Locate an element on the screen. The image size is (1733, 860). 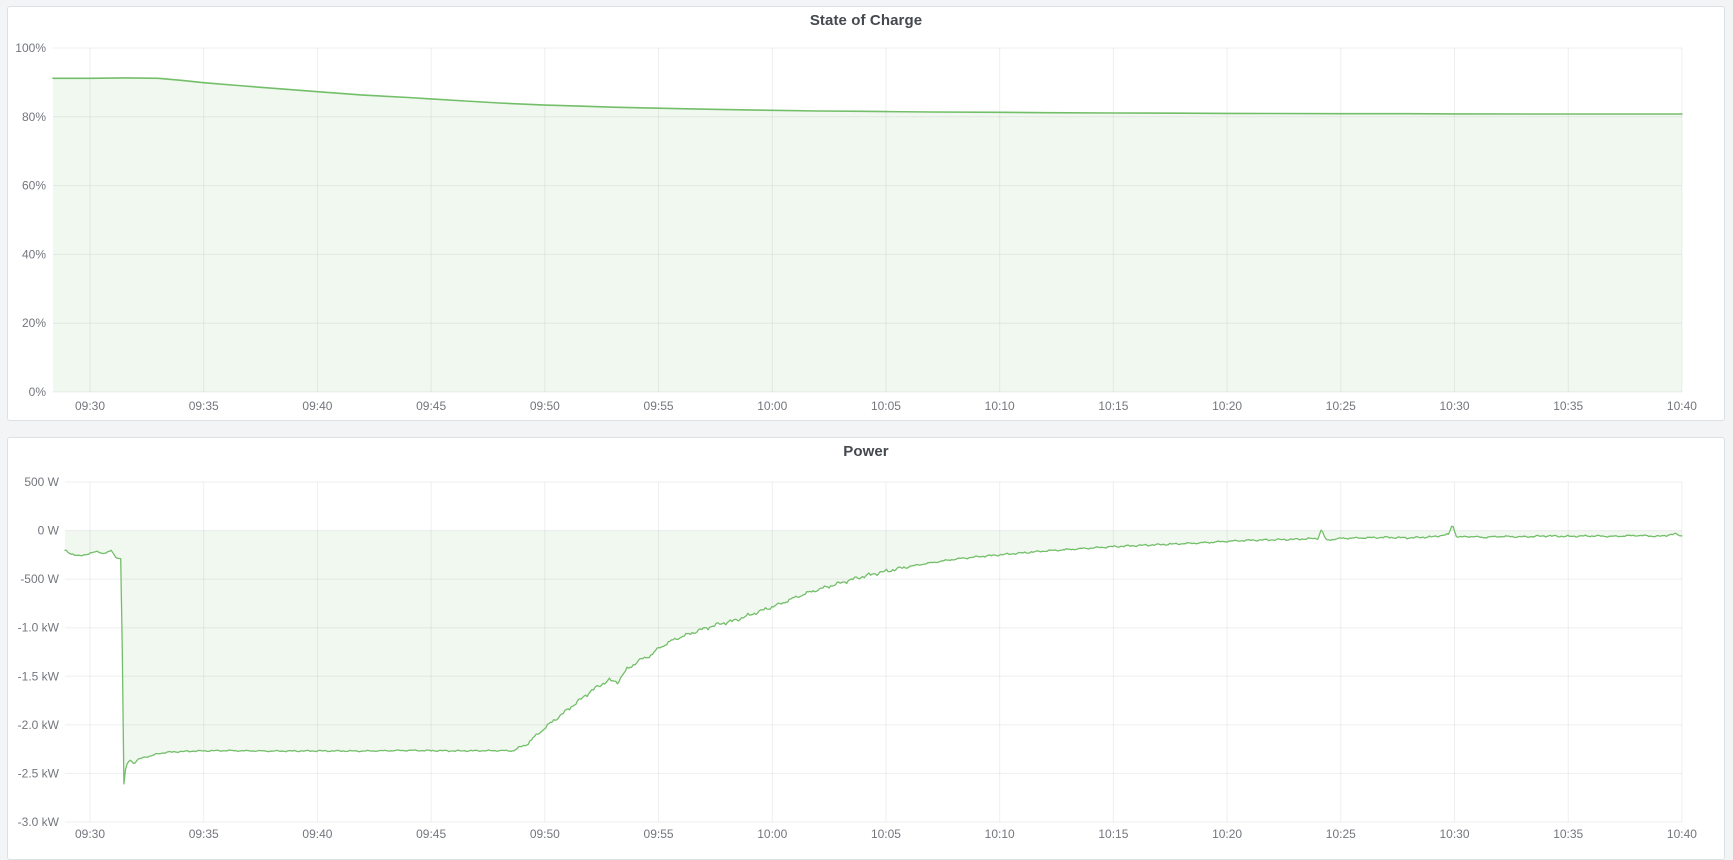
y-tick-label: 0 W is located at coordinates (49, 531).